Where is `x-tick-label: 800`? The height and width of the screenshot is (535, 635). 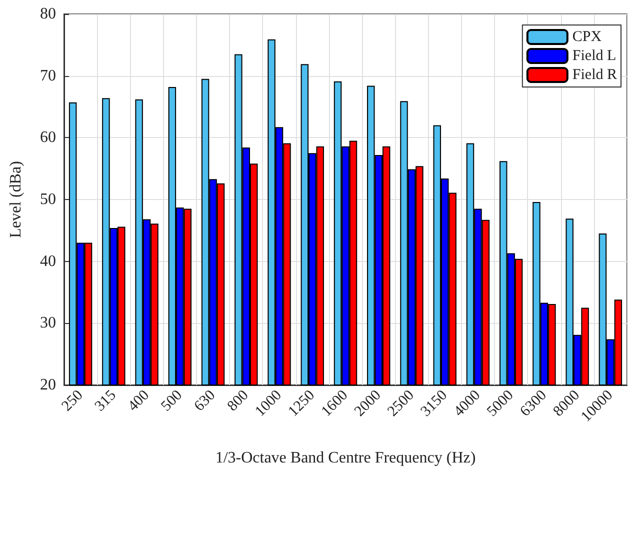
x-tick-label: 800 is located at coordinates (238, 401).